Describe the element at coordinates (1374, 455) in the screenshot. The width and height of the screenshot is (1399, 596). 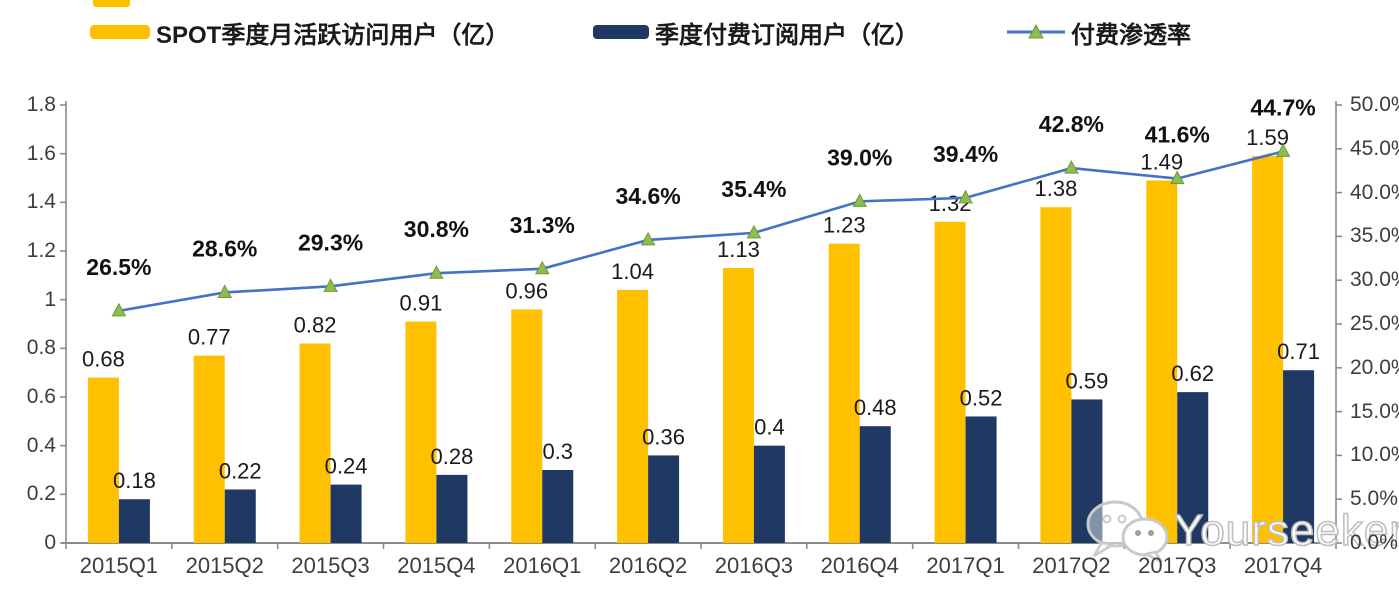
I see `y-axis-right-label: 10.0%` at that location.